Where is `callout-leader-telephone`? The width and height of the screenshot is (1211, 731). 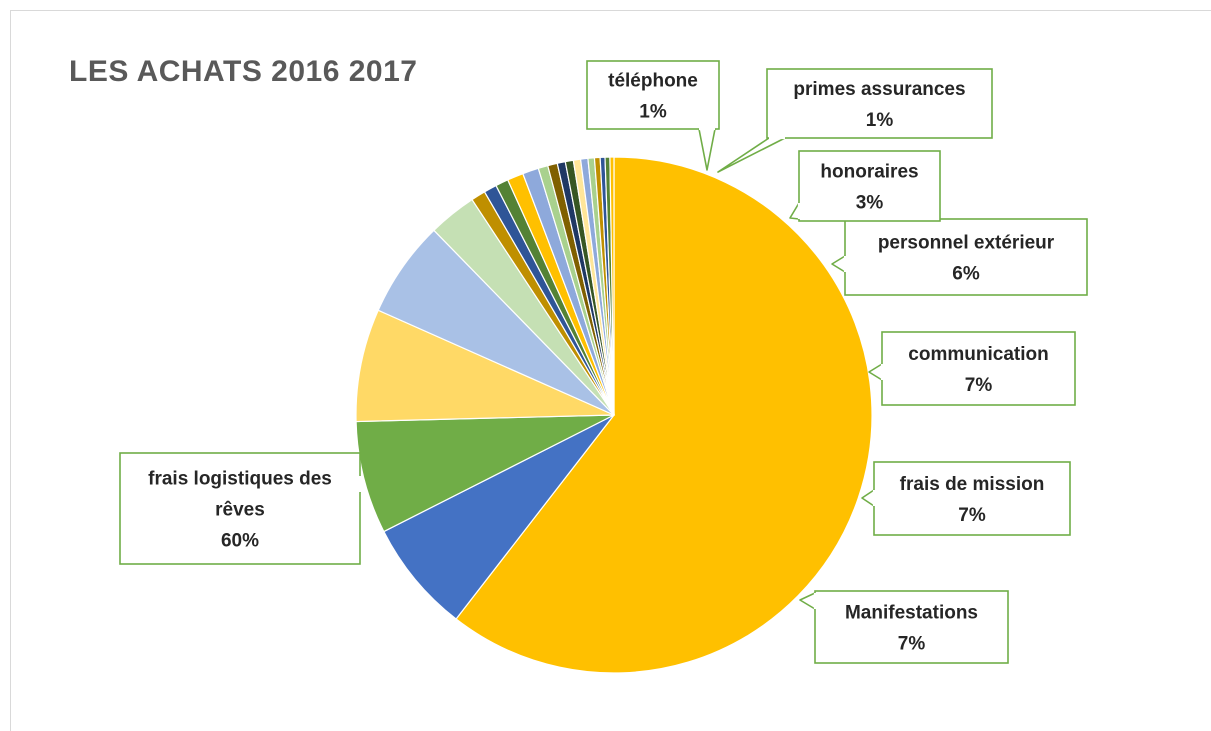
callout-leader-telephone is located at coordinates (707, 149).